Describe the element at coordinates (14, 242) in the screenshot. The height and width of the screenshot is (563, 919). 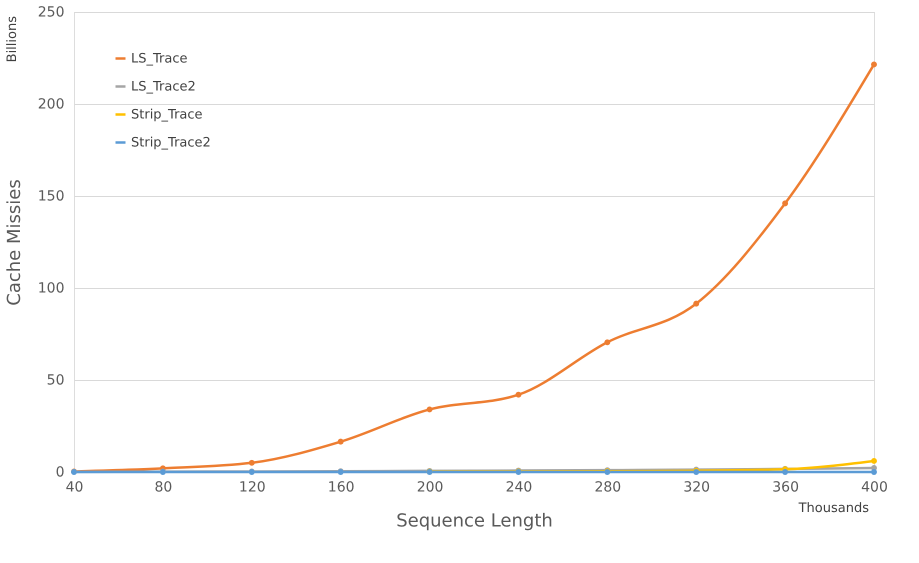
I see `y-axis-title: Cache Missies` at that location.